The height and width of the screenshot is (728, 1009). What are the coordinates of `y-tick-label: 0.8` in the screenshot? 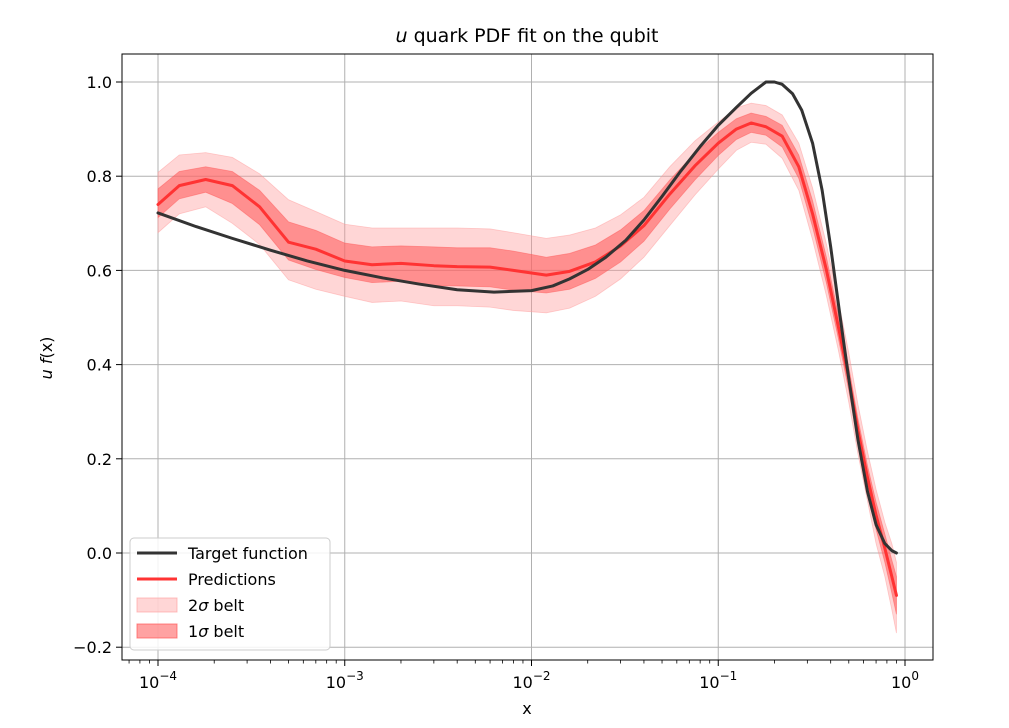 It's located at (99, 176).